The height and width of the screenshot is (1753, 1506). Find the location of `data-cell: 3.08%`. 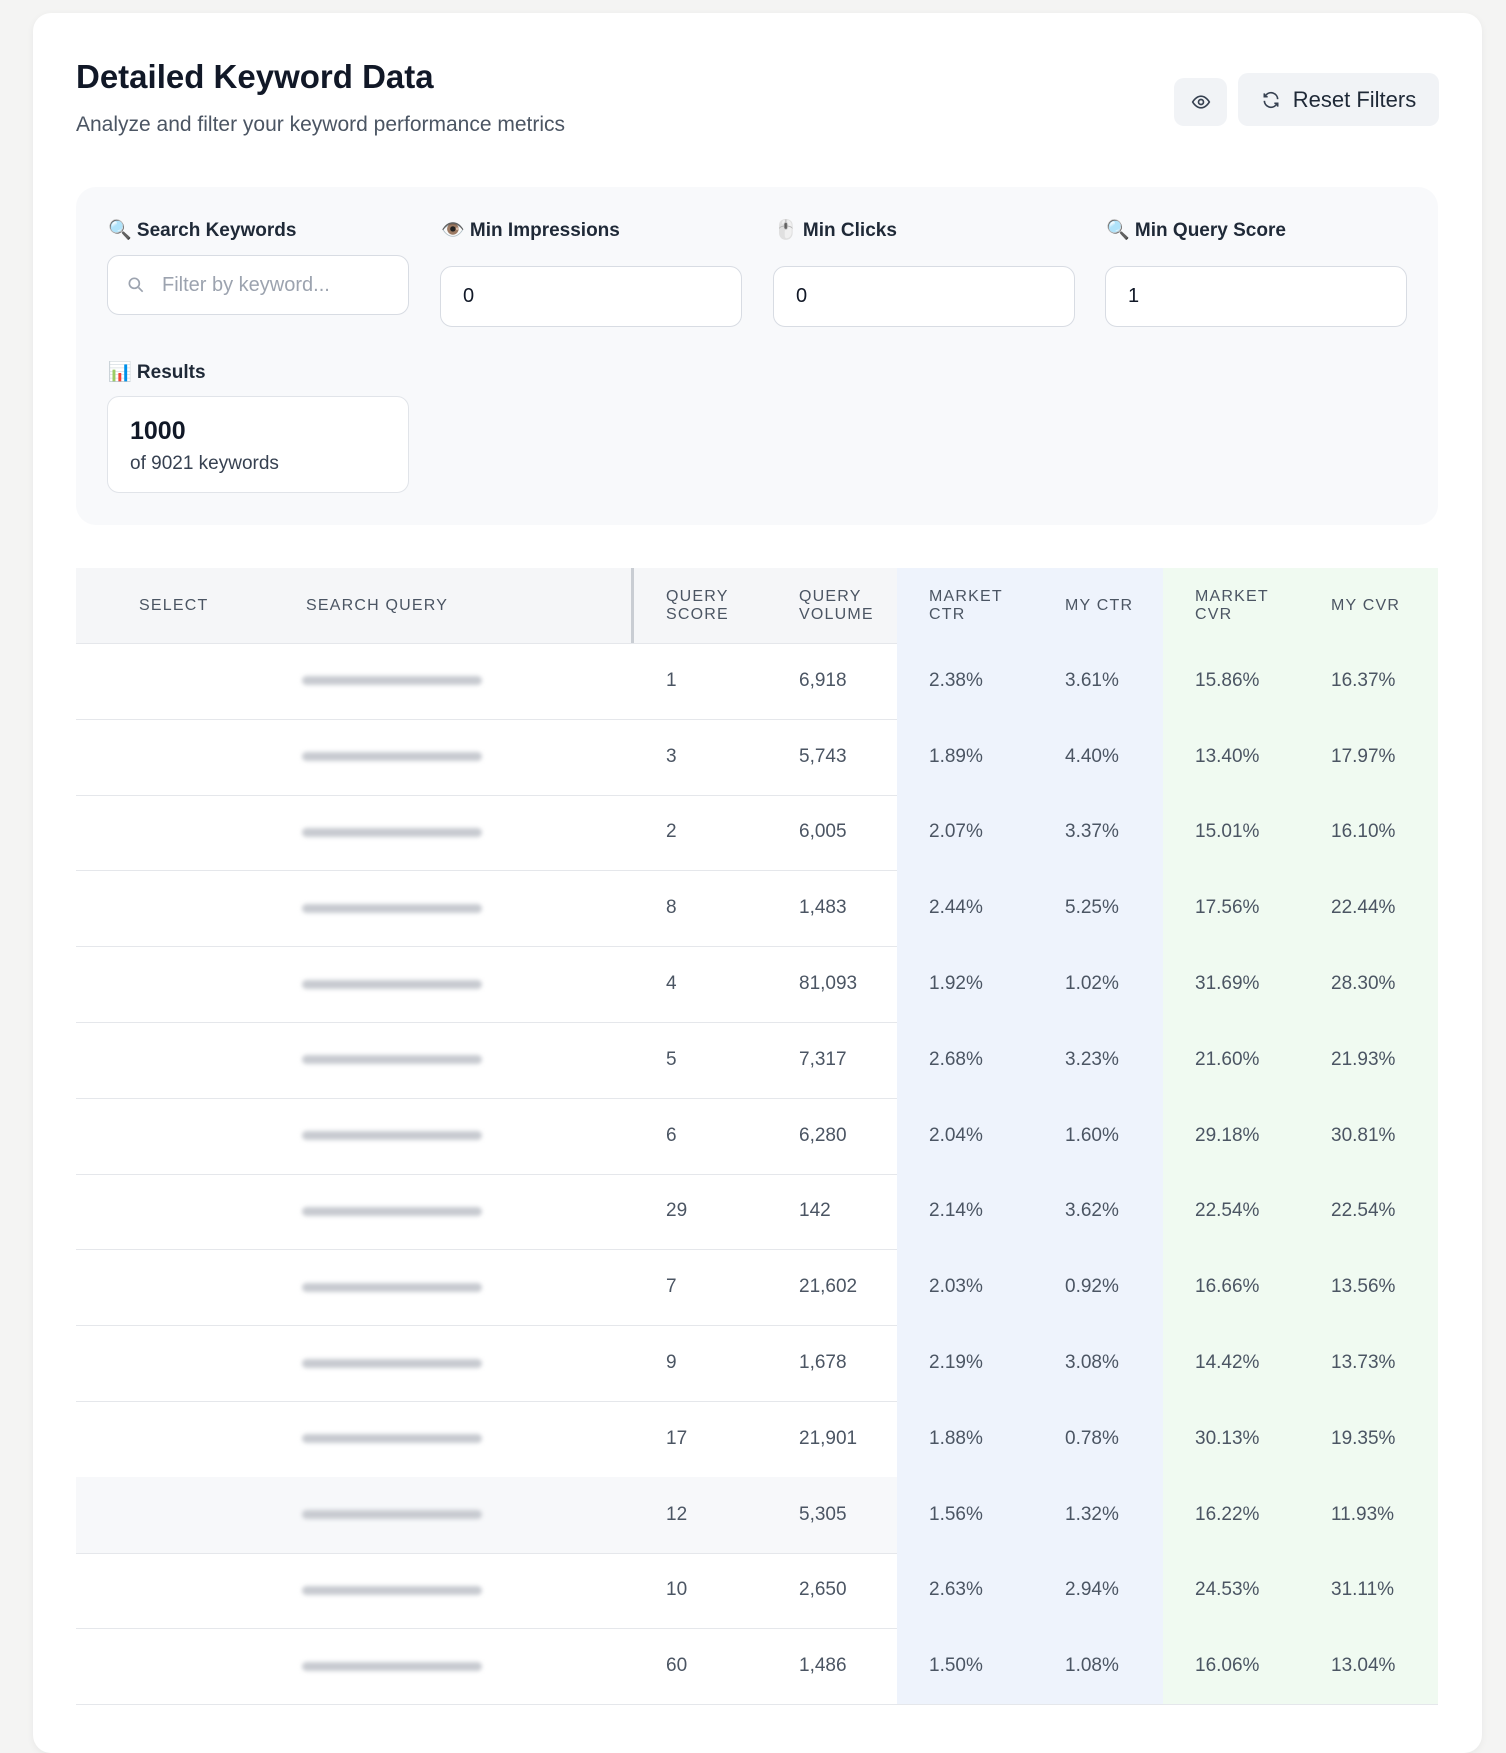

data-cell: 3.08% is located at coordinates (1098, 1363).